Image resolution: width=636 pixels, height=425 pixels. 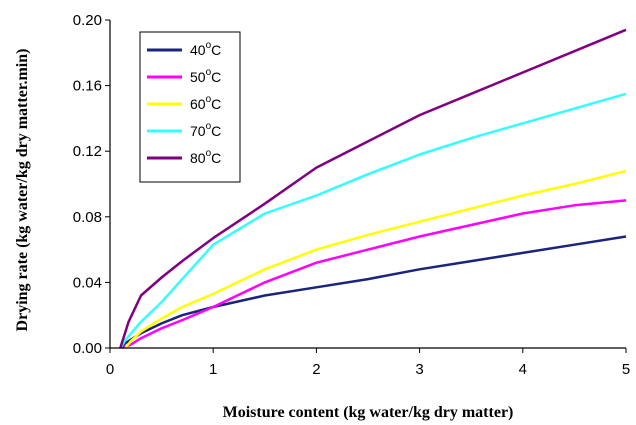 I want to click on y-axis-title: Drying rate (kg water/kg dry matter.min), so click(x=22, y=190).